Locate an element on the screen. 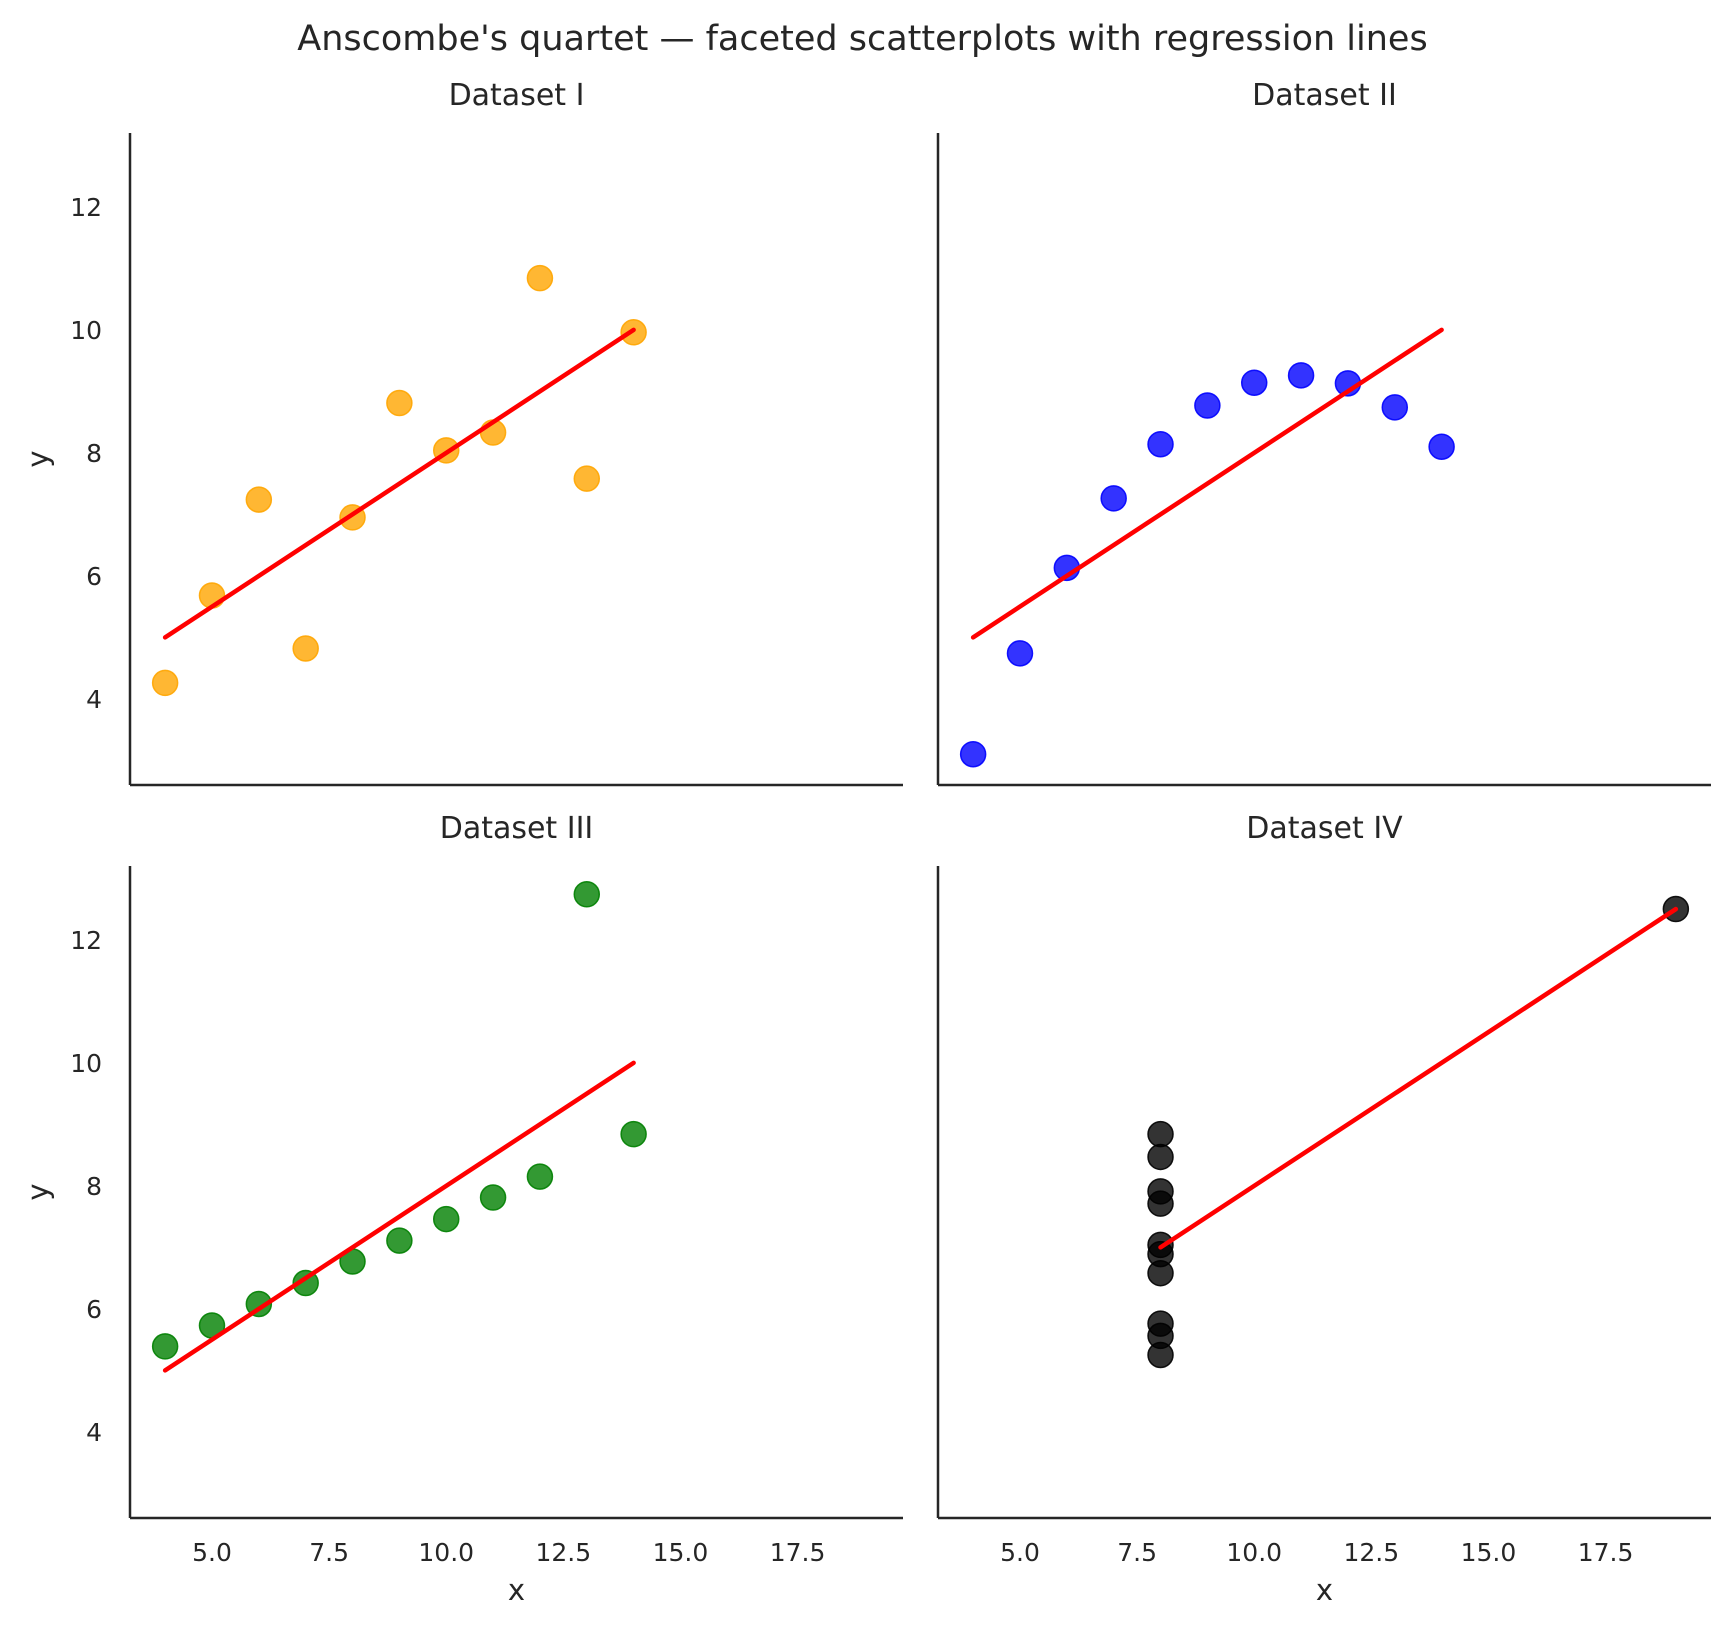 Image resolution: width=1725 pixels, height=1632 pixels. panel-title: Dataset III is located at coordinates (517, 828).